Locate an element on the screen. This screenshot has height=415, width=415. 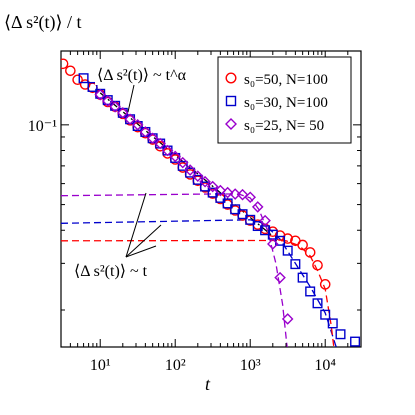
legend-label-s50: s₀=50, N=100 is located at coordinates (286, 80).